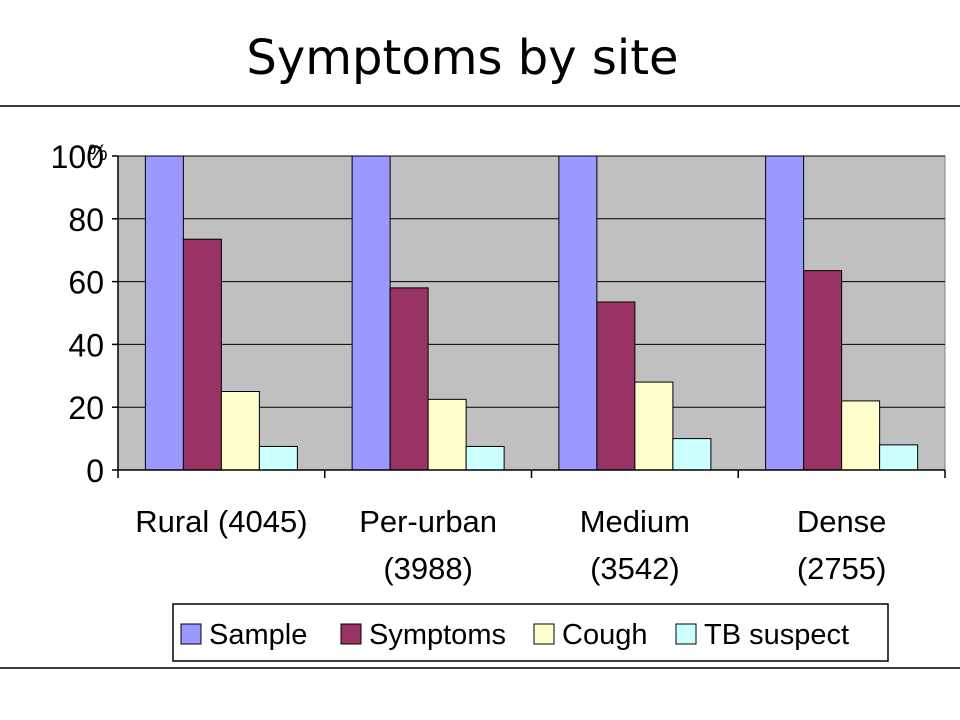 Image resolution: width=960 pixels, height=720 pixels. I want to click on slide-title: Symptoms by site, so click(462, 58).